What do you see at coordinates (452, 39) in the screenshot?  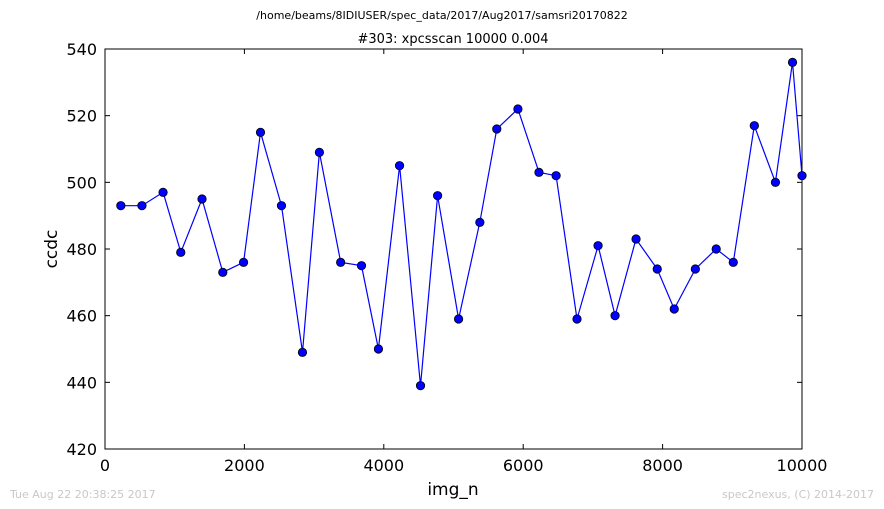 I see `chart-title: #303: xpcsscan 10000 0.004` at bounding box center [452, 39].